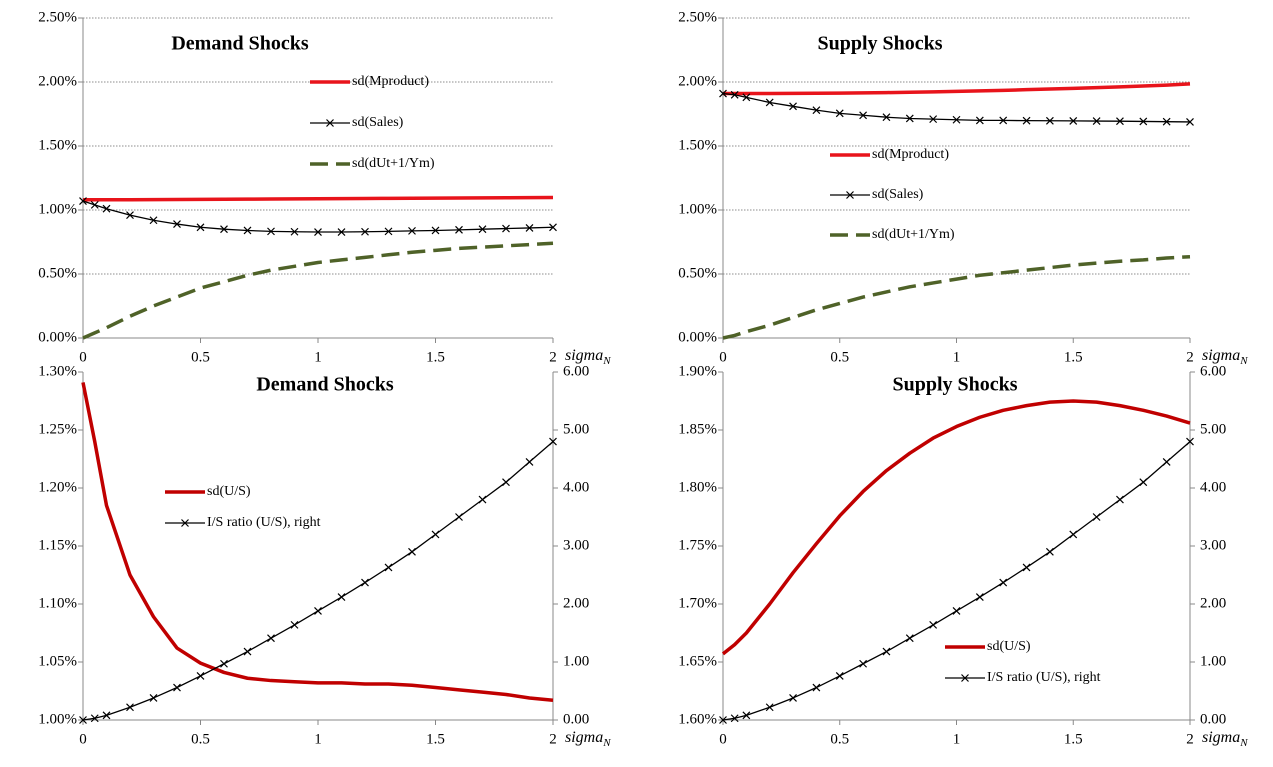 Image resolution: width=1273 pixels, height=767 pixels. I want to click on y2-tick-label: 4.00, so click(576, 487).